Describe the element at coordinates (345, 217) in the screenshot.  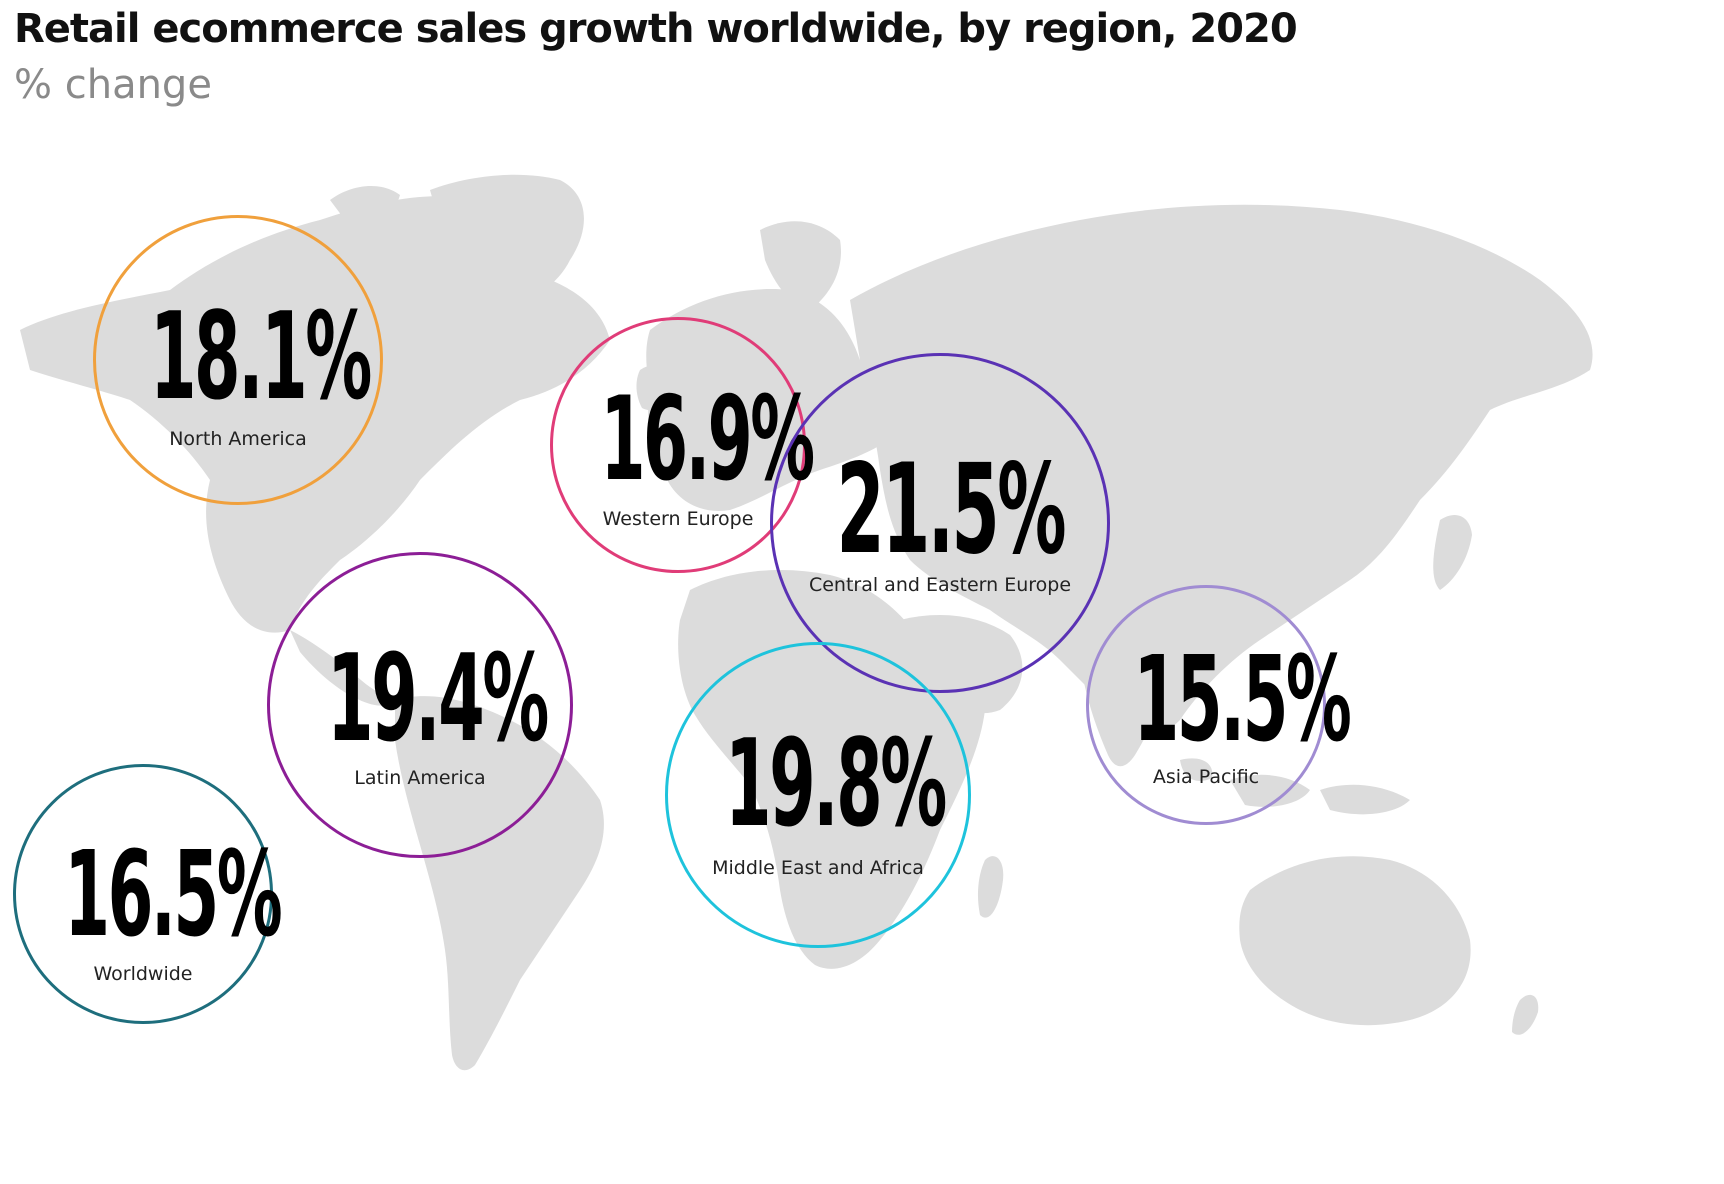
I see `arctic-islands` at that location.